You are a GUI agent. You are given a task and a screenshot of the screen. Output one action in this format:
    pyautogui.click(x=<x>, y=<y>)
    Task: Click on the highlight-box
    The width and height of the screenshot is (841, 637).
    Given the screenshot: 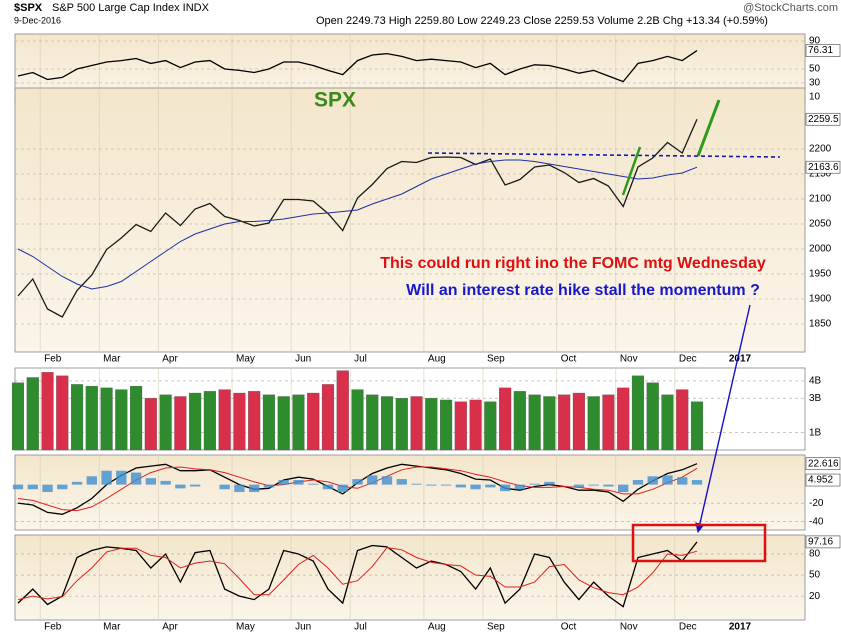 What is the action you would take?
    pyautogui.click(x=699, y=543)
    